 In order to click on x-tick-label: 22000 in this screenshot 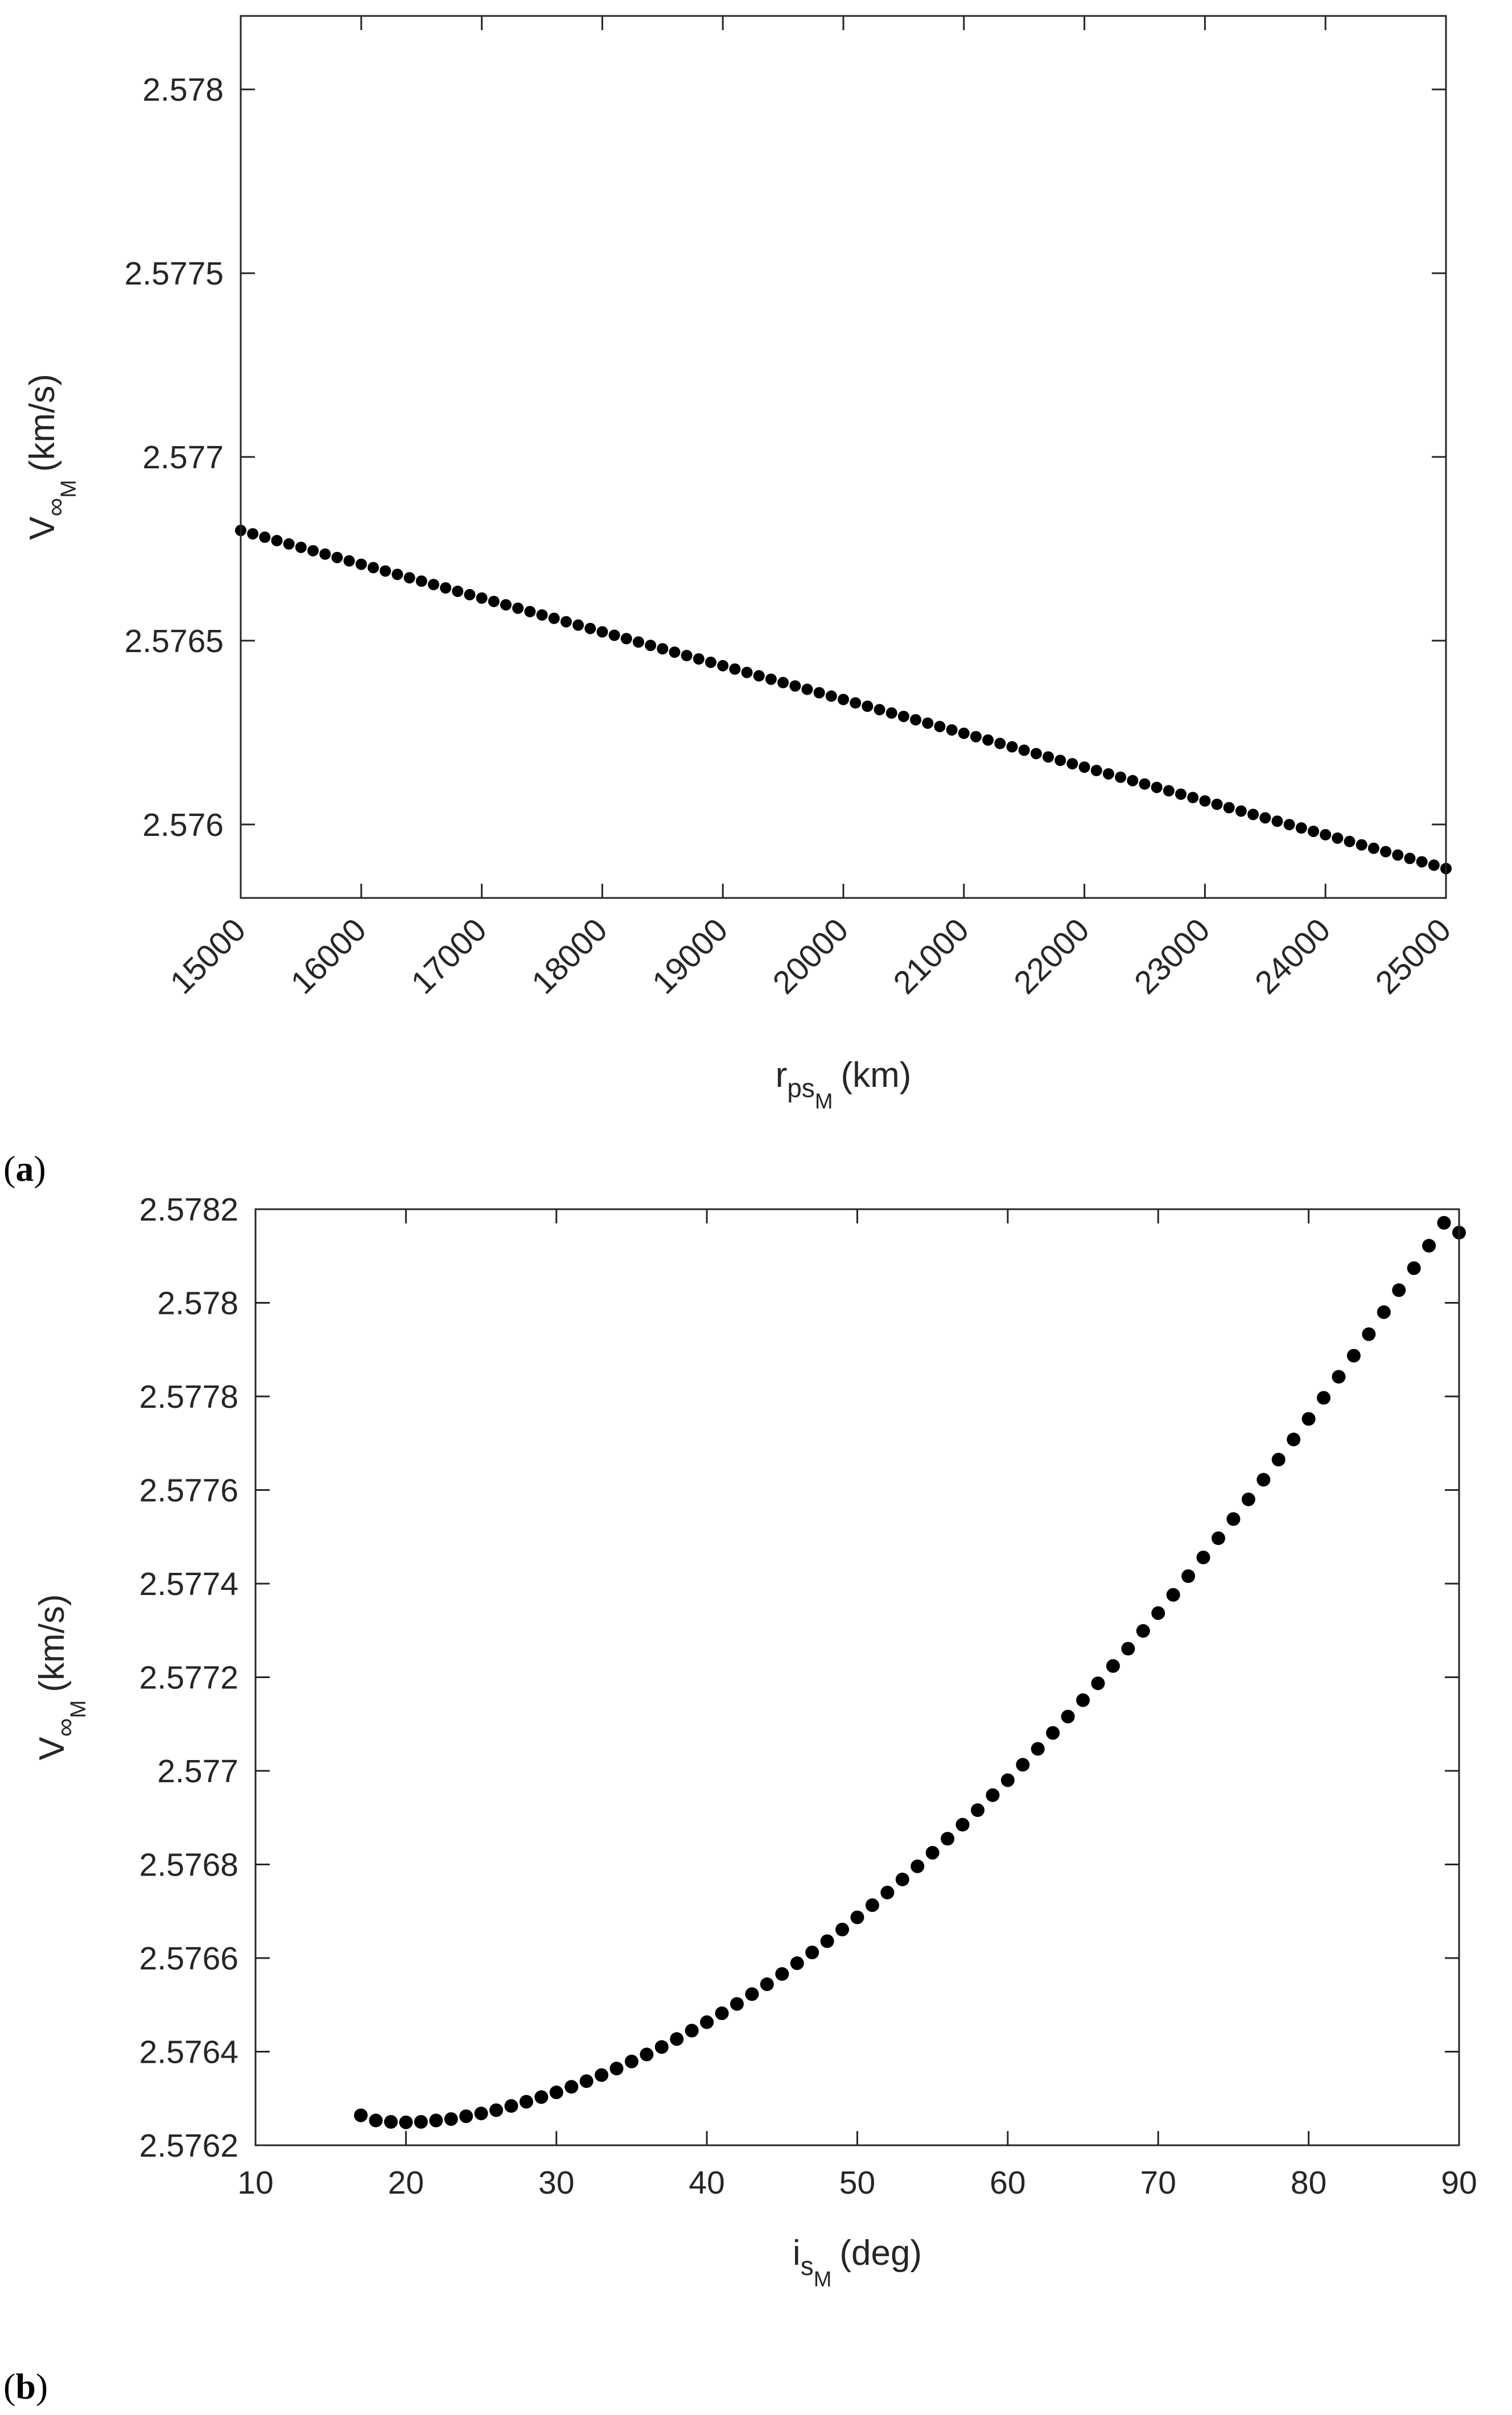, I will do `click(1052, 957)`.